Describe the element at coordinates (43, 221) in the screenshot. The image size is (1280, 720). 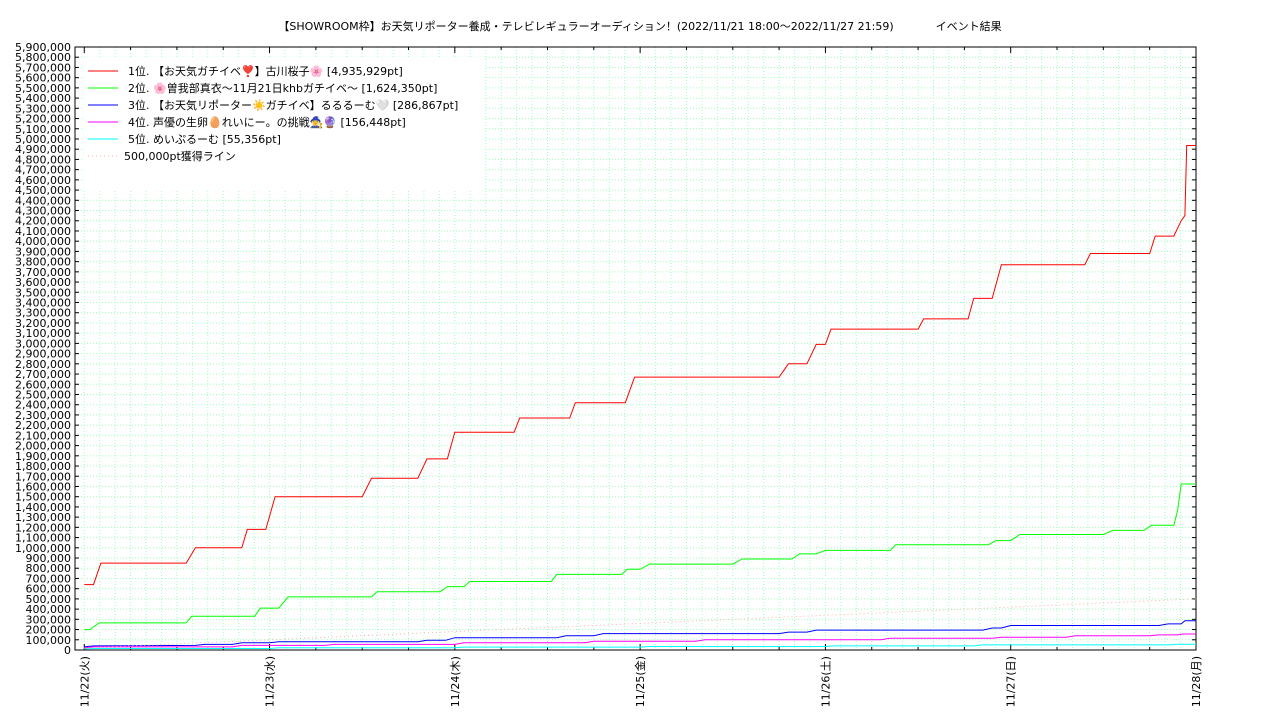
I see `y-tick-label: 4,200,000` at that location.